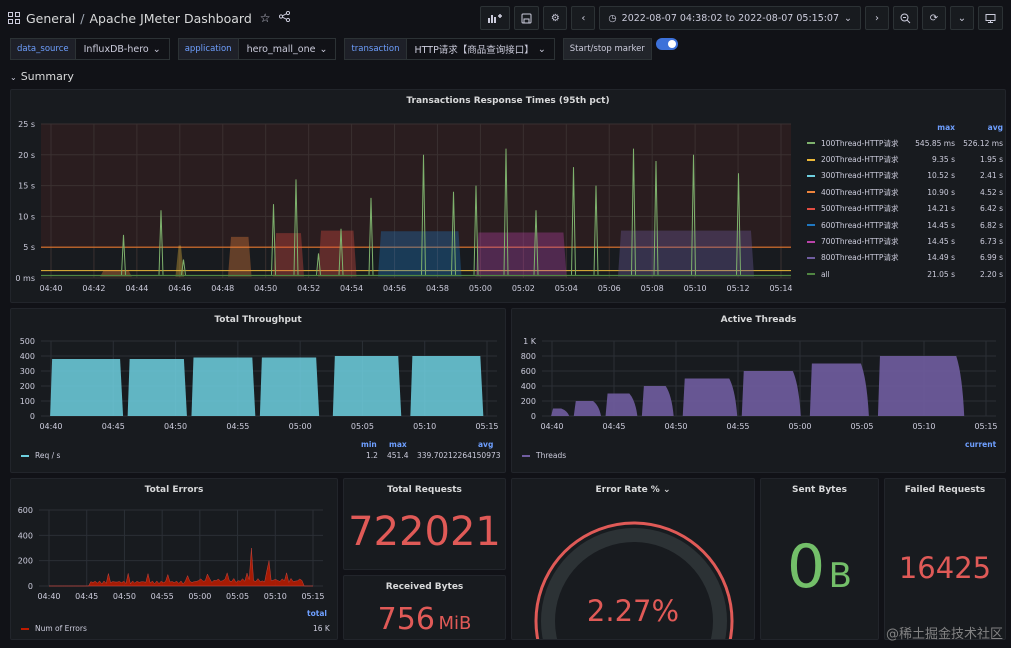  Describe the element at coordinates (27, 401) in the screenshot. I see `y-tick-label: 100` at that location.